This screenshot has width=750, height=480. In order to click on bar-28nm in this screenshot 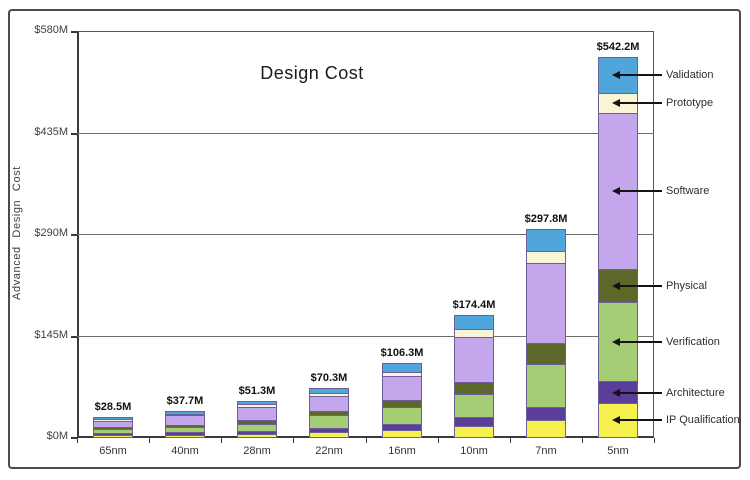, I will do `click(257, 419)`.